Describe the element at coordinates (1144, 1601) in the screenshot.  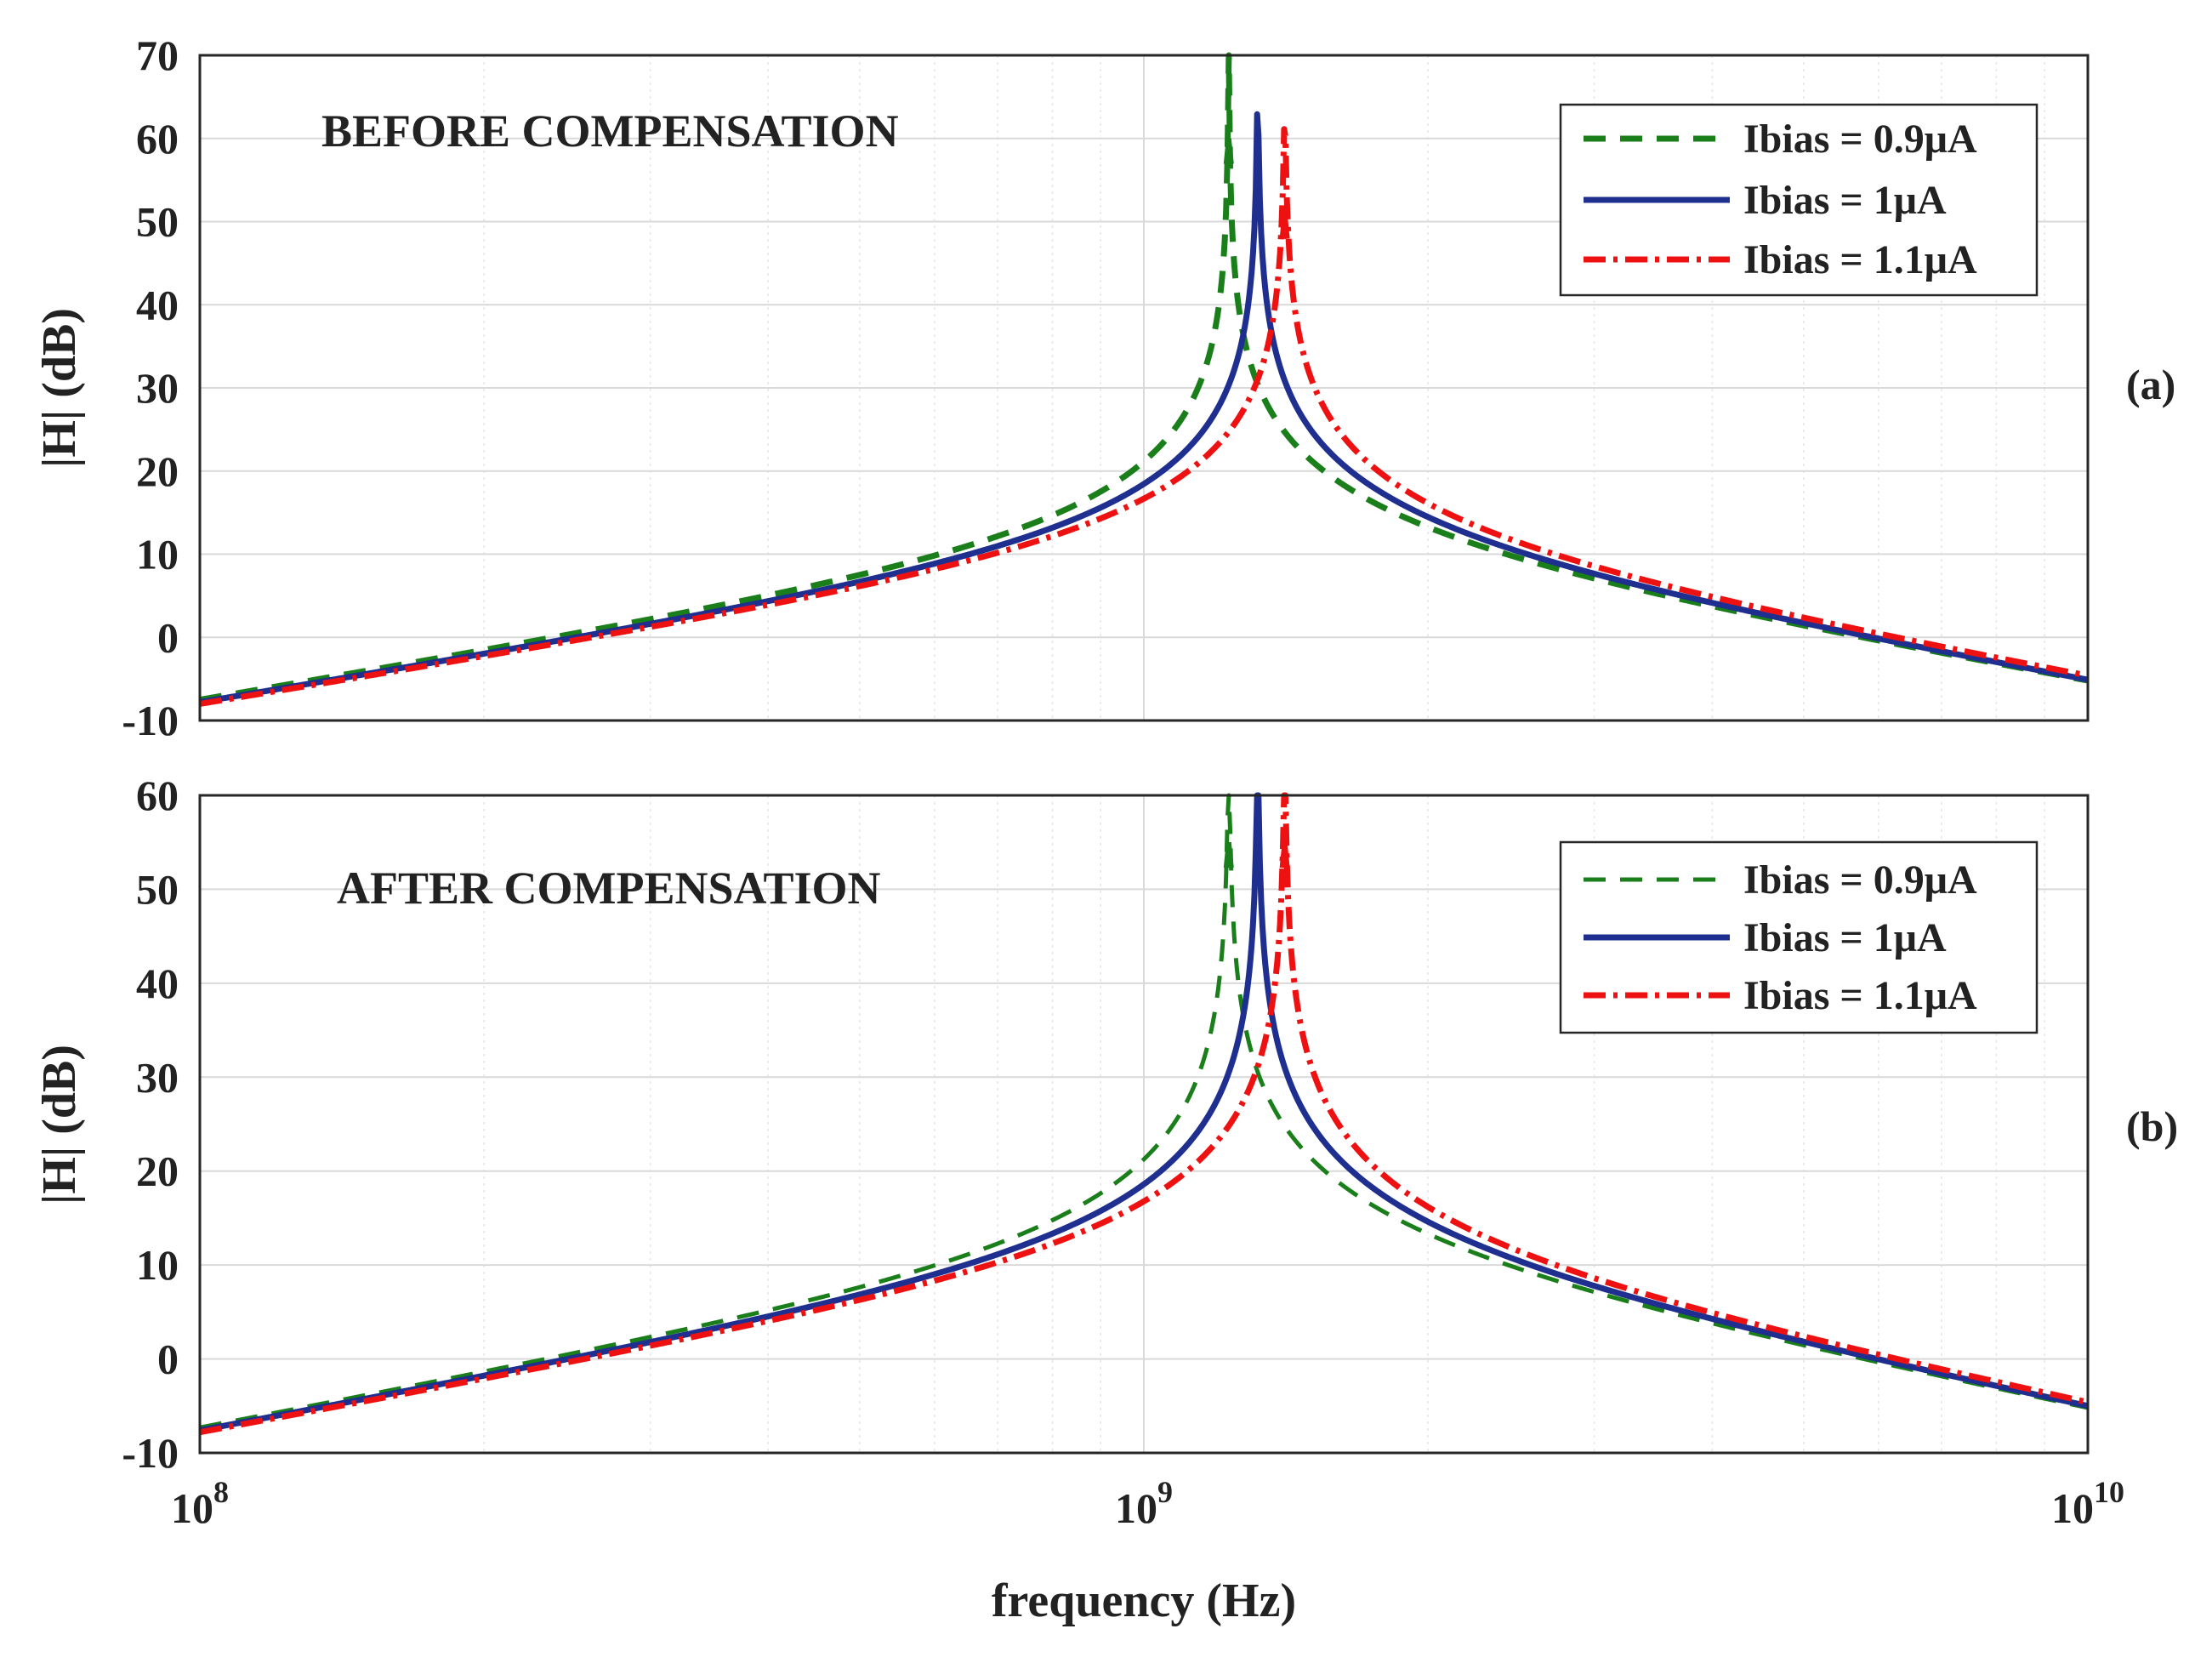
I see `x-axis-title: frequency (Hz)` at that location.